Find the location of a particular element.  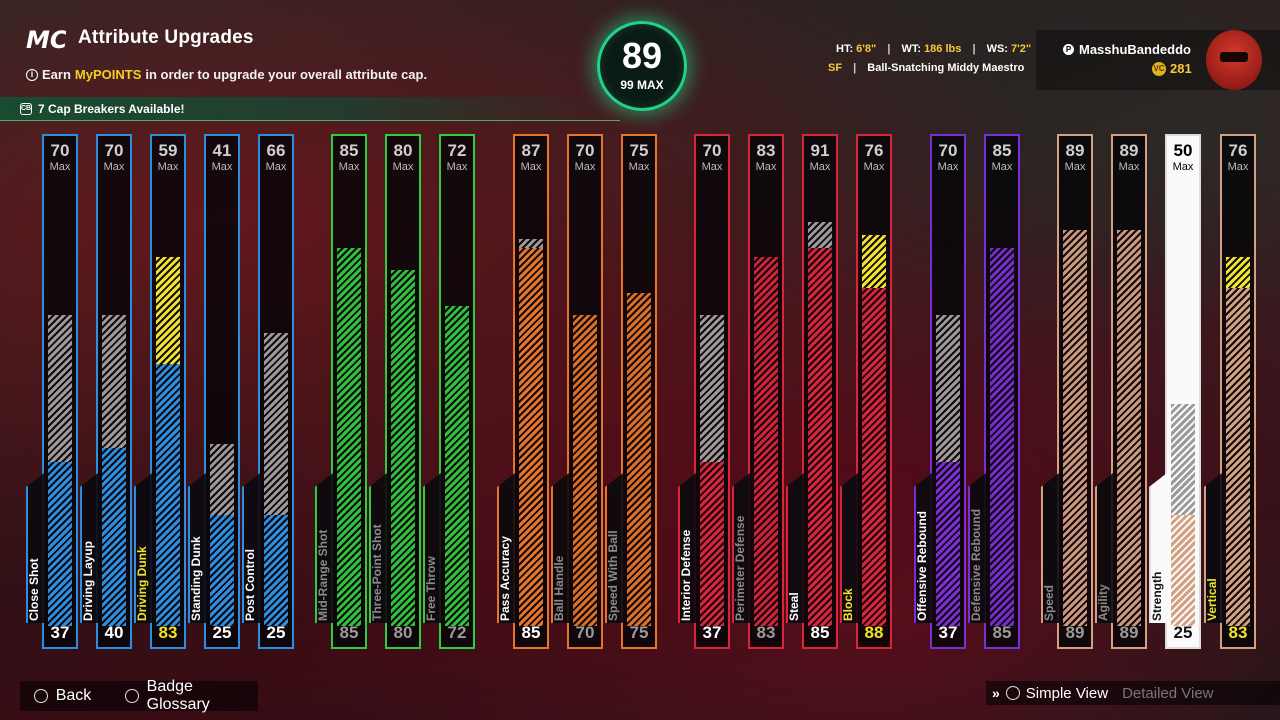

attribute-bar-speed: 89 Max Speed 89 is located at coordinates (1067, 391).